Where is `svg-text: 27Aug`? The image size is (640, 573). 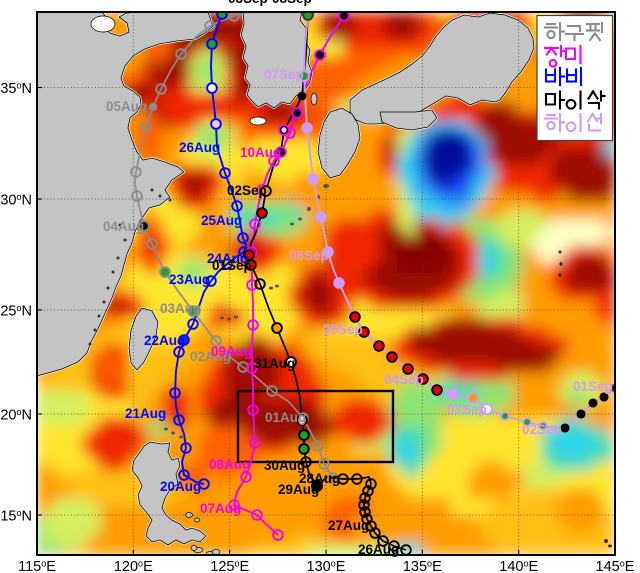 svg-text: 27Aug is located at coordinates (348, 525).